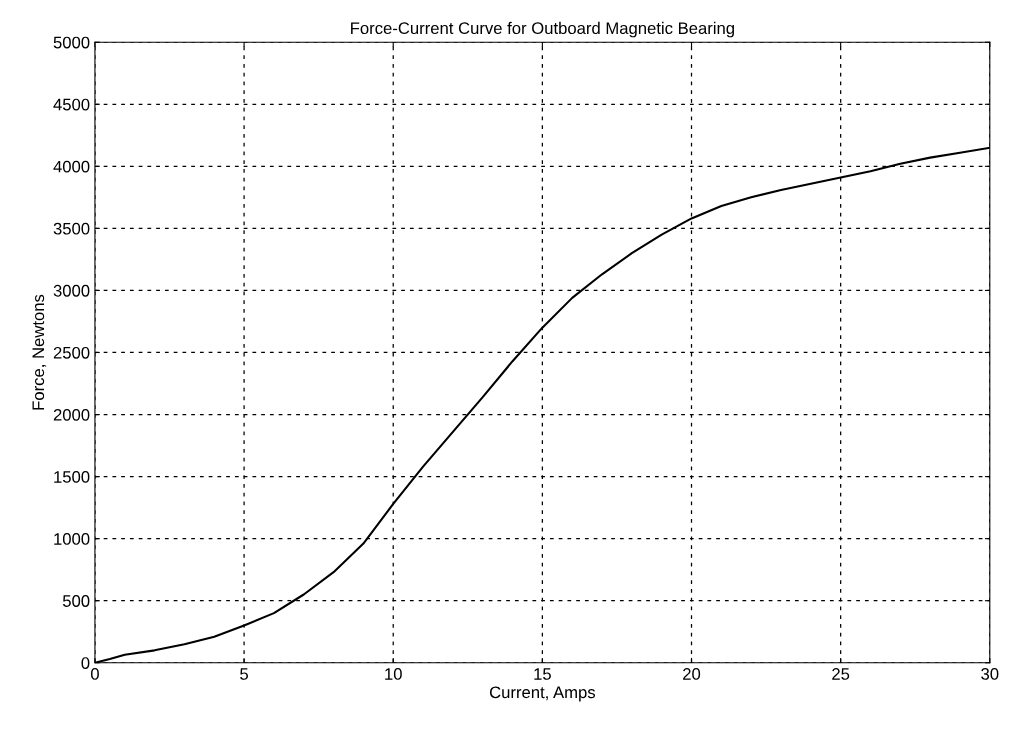 The image size is (1010, 754). Describe the element at coordinates (542, 694) in the screenshot. I see `x-axis-title: Current, Amps` at that location.